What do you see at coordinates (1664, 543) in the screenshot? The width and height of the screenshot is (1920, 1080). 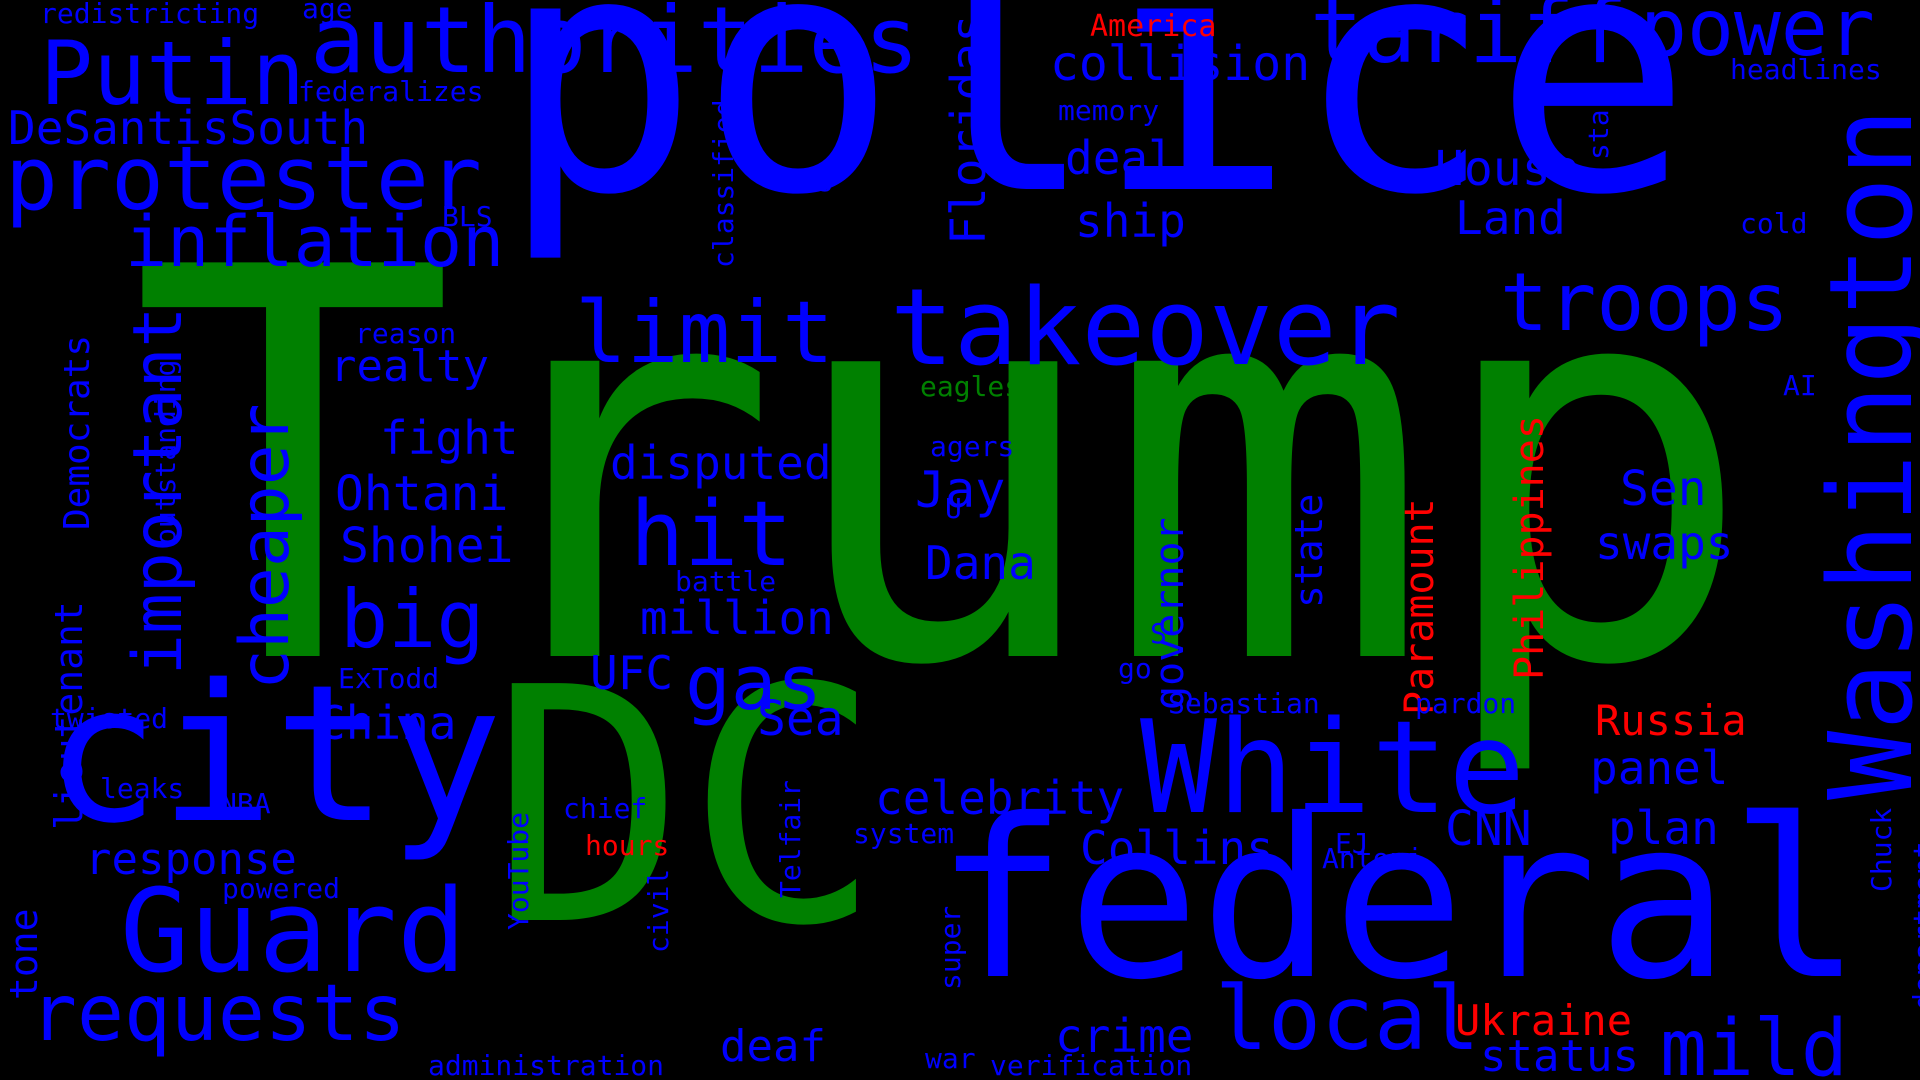 I see `word-swaps: swaps` at bounding box center [1664, 543].